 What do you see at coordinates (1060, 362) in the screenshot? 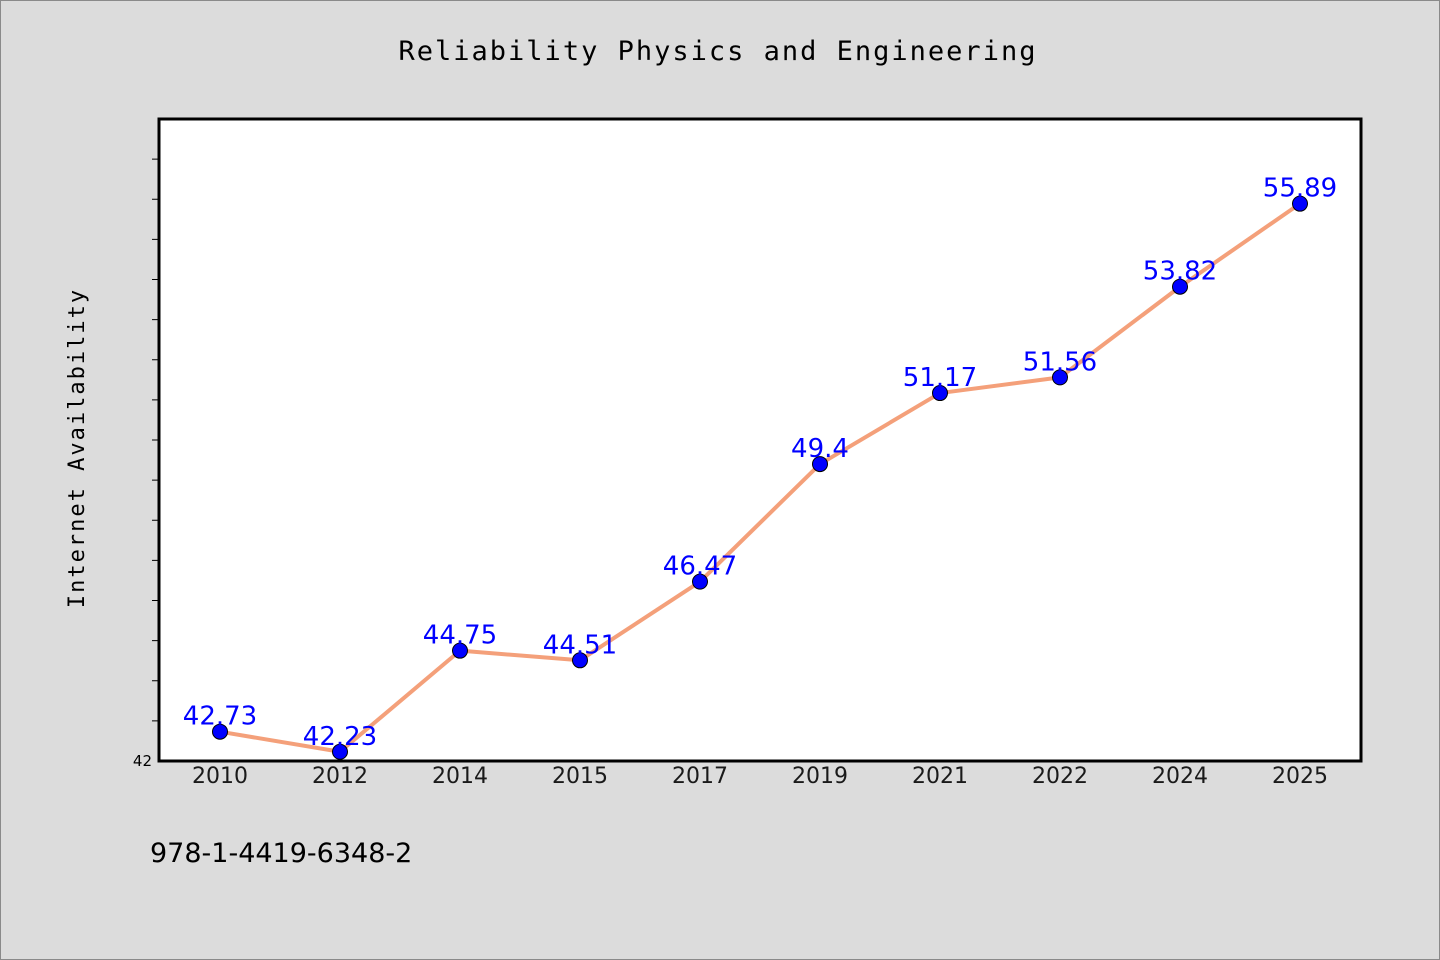
I see `data-label: 51.56` at bounding box center [1060, 362].